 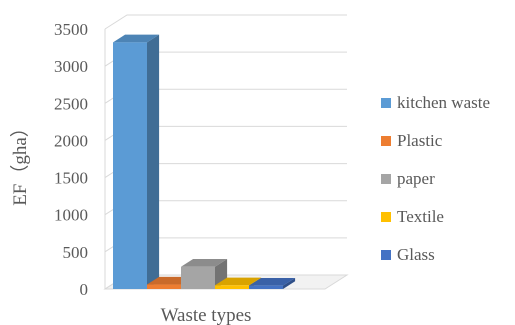 I want to click on gridline, so click(x=225, y=22).